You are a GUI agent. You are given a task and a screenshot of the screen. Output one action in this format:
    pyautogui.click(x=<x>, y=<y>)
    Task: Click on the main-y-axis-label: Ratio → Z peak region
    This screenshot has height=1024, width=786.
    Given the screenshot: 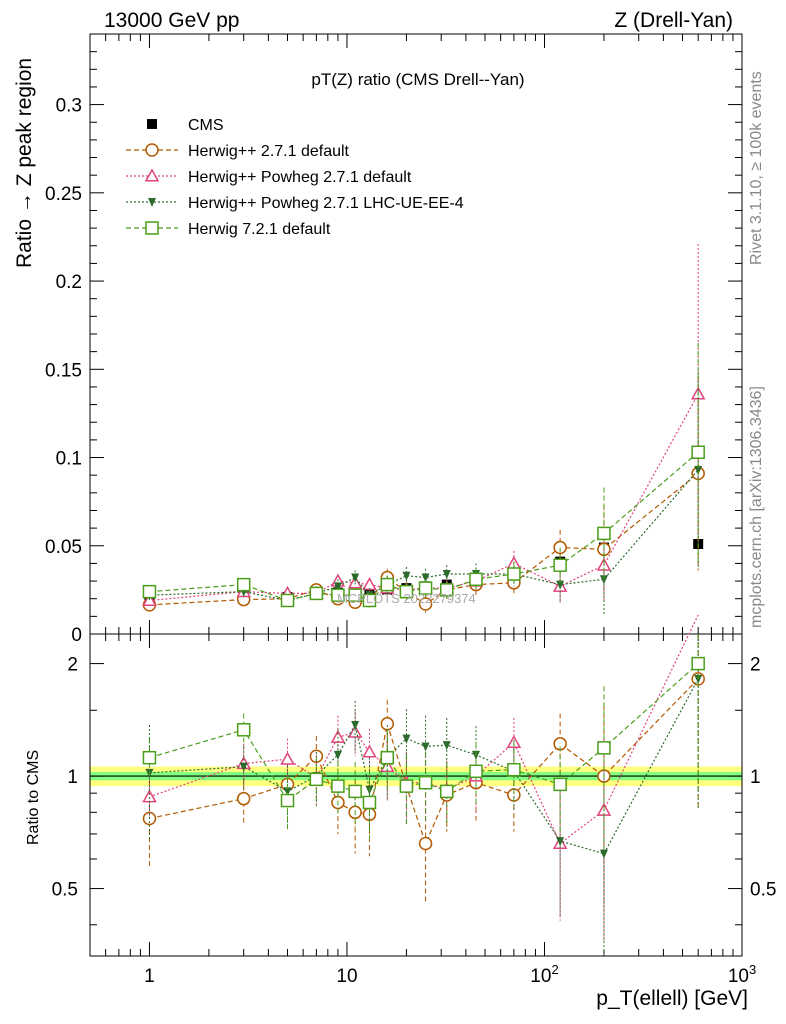 What is the action you would take?
    pyautogui.click(x=24, y=163)
    